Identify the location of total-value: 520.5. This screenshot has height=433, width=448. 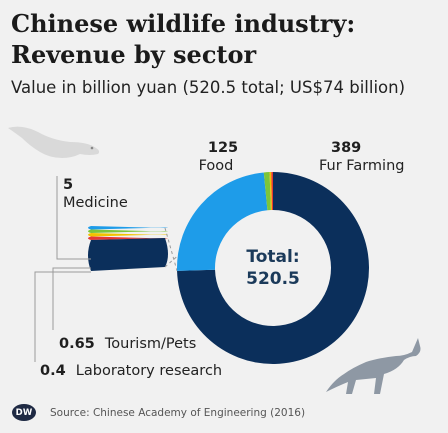
(273, 279).